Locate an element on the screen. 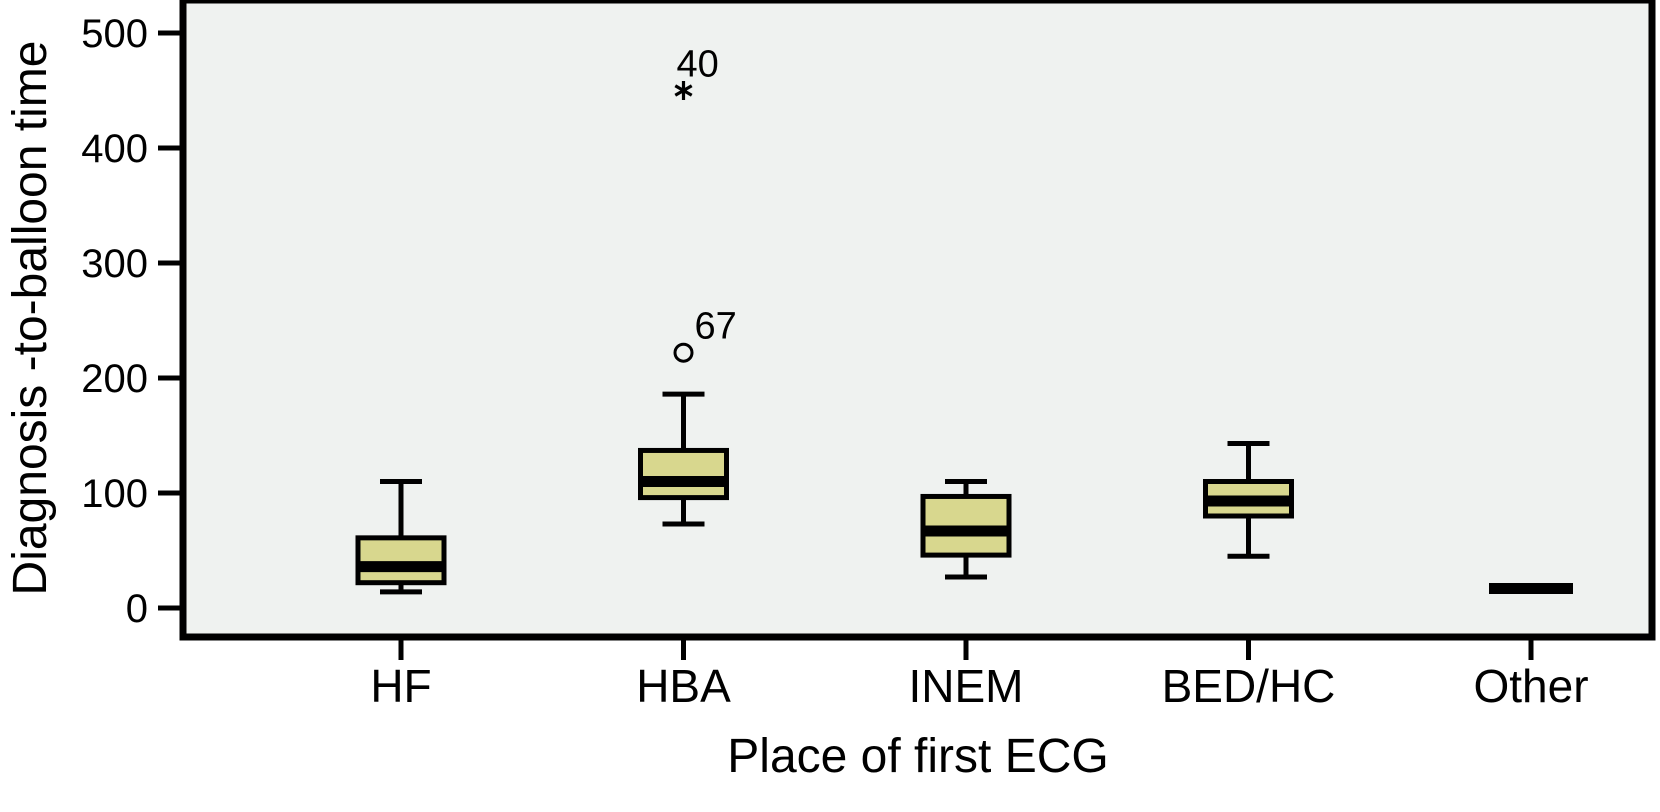 The height and width of the screenshot is (812, 1660). y-tick-label: 200 is located at coordinates (114, 379).